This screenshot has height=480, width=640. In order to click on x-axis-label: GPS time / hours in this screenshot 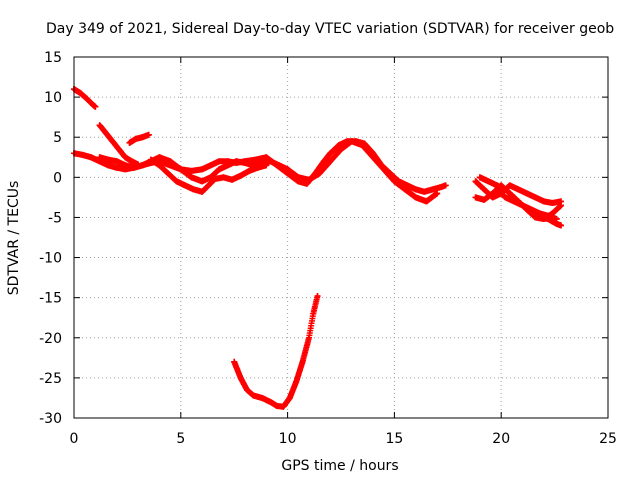, I will do `click(339, 466)`.